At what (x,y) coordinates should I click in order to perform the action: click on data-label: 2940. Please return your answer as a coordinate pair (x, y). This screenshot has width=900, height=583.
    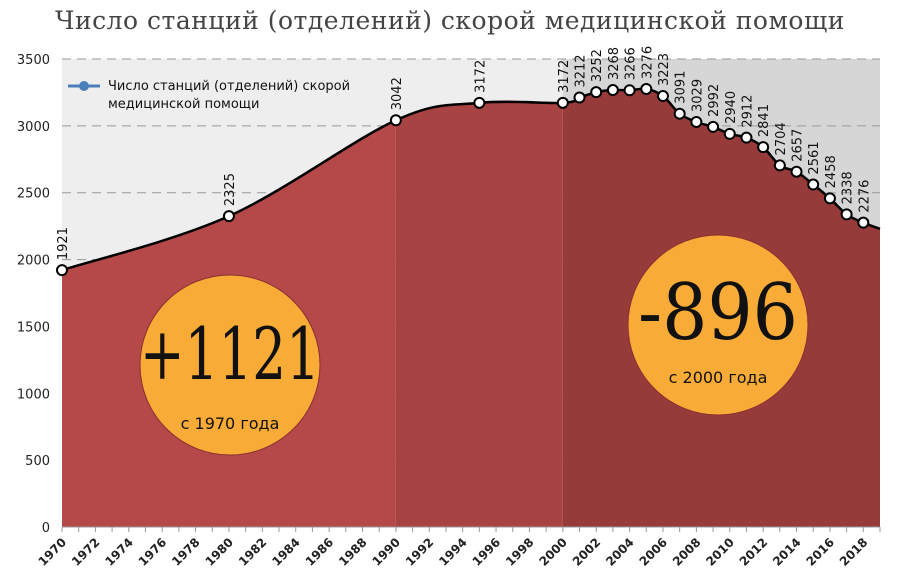
    Looking at the image, I should click on (731, 107).